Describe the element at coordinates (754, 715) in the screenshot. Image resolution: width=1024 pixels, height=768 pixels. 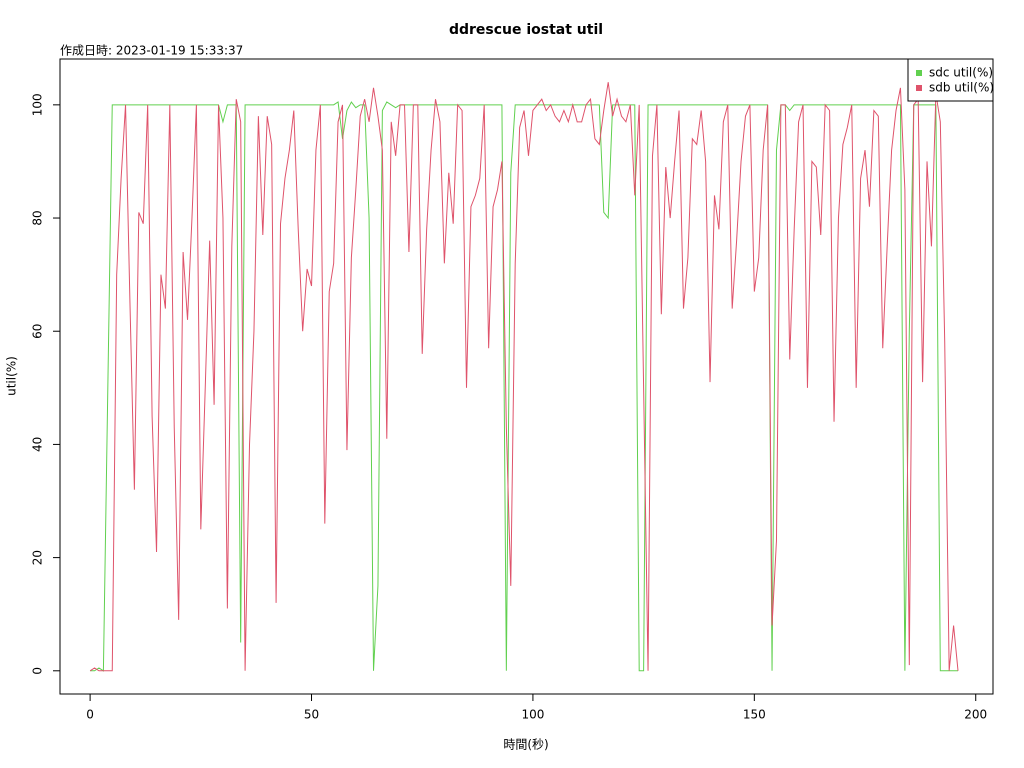
I see `x-tick-label: 150` at that location.